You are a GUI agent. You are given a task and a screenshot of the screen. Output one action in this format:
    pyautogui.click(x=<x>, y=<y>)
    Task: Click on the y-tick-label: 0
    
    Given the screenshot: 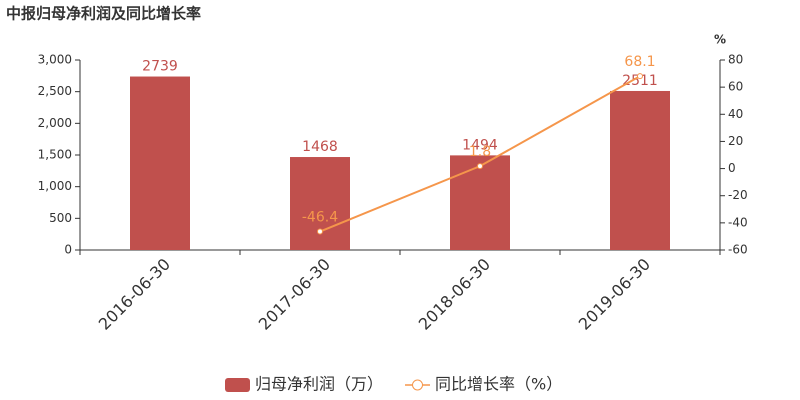 What is the action you would take?
    pyautogui.click(x=68, y=250)
    